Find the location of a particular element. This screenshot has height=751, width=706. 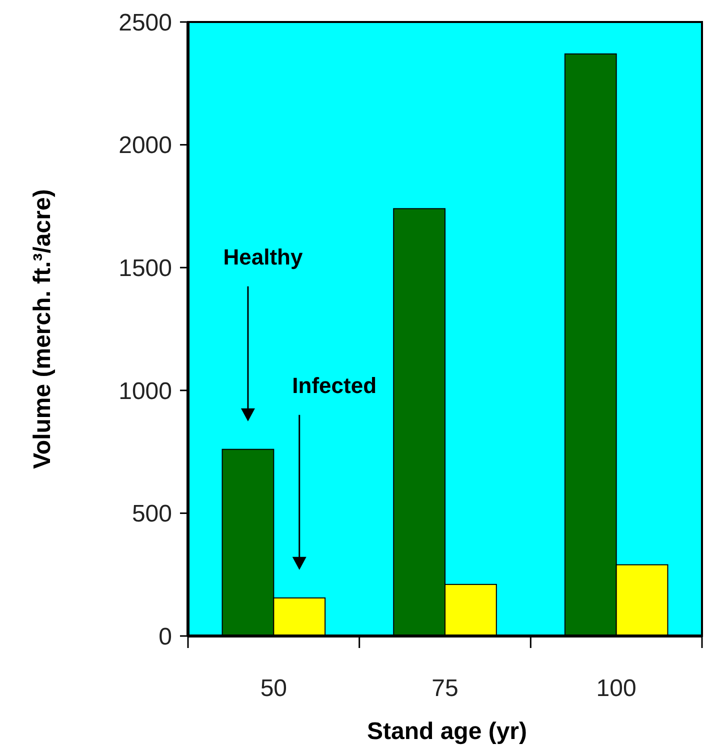

y-tick-label: 0 is located at coordinates (165, 636).